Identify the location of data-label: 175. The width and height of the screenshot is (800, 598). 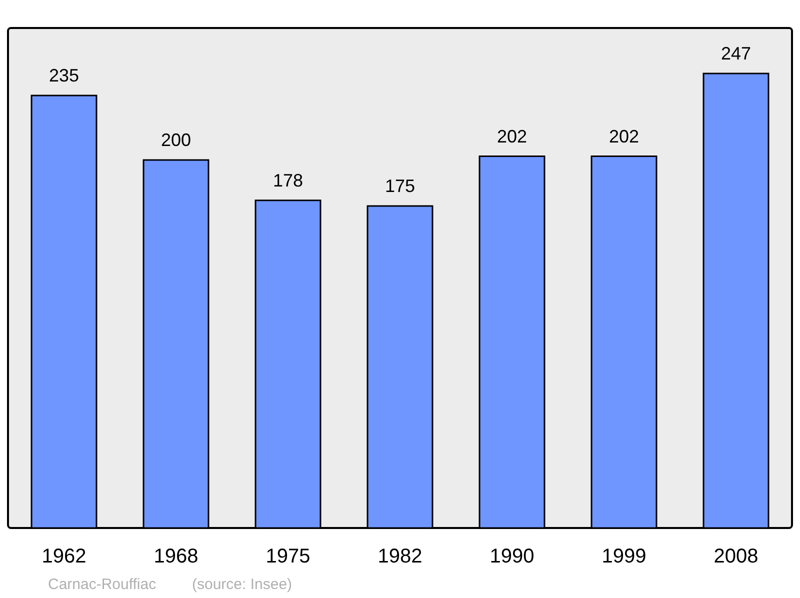
(400, 186).